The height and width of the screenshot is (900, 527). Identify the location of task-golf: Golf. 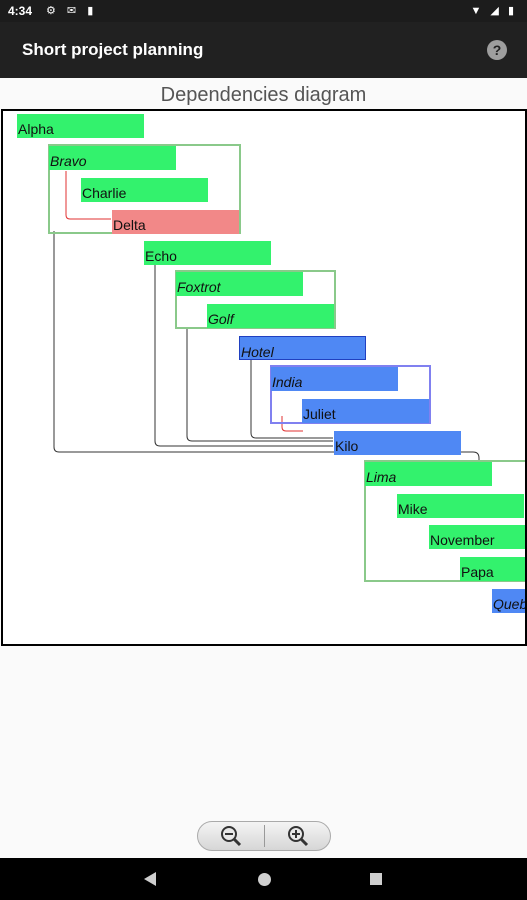
(270, 316).